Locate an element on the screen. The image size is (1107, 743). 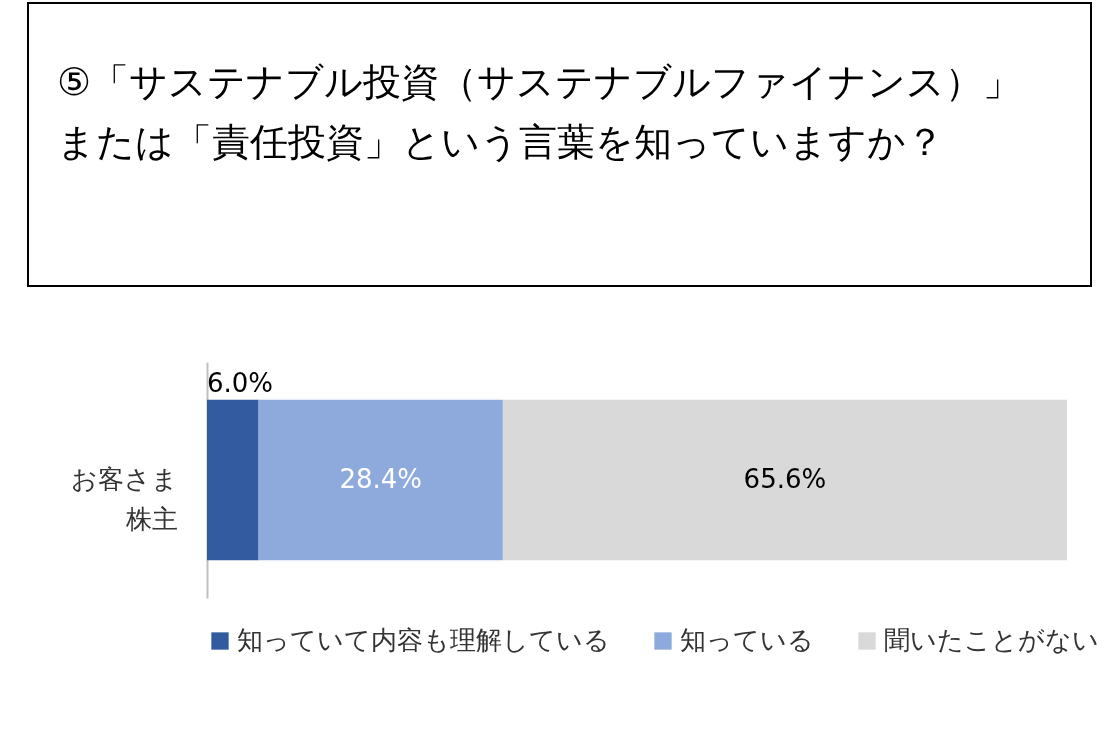
y-tick-label: お客さま株主 is located at coordinates (124, 499).